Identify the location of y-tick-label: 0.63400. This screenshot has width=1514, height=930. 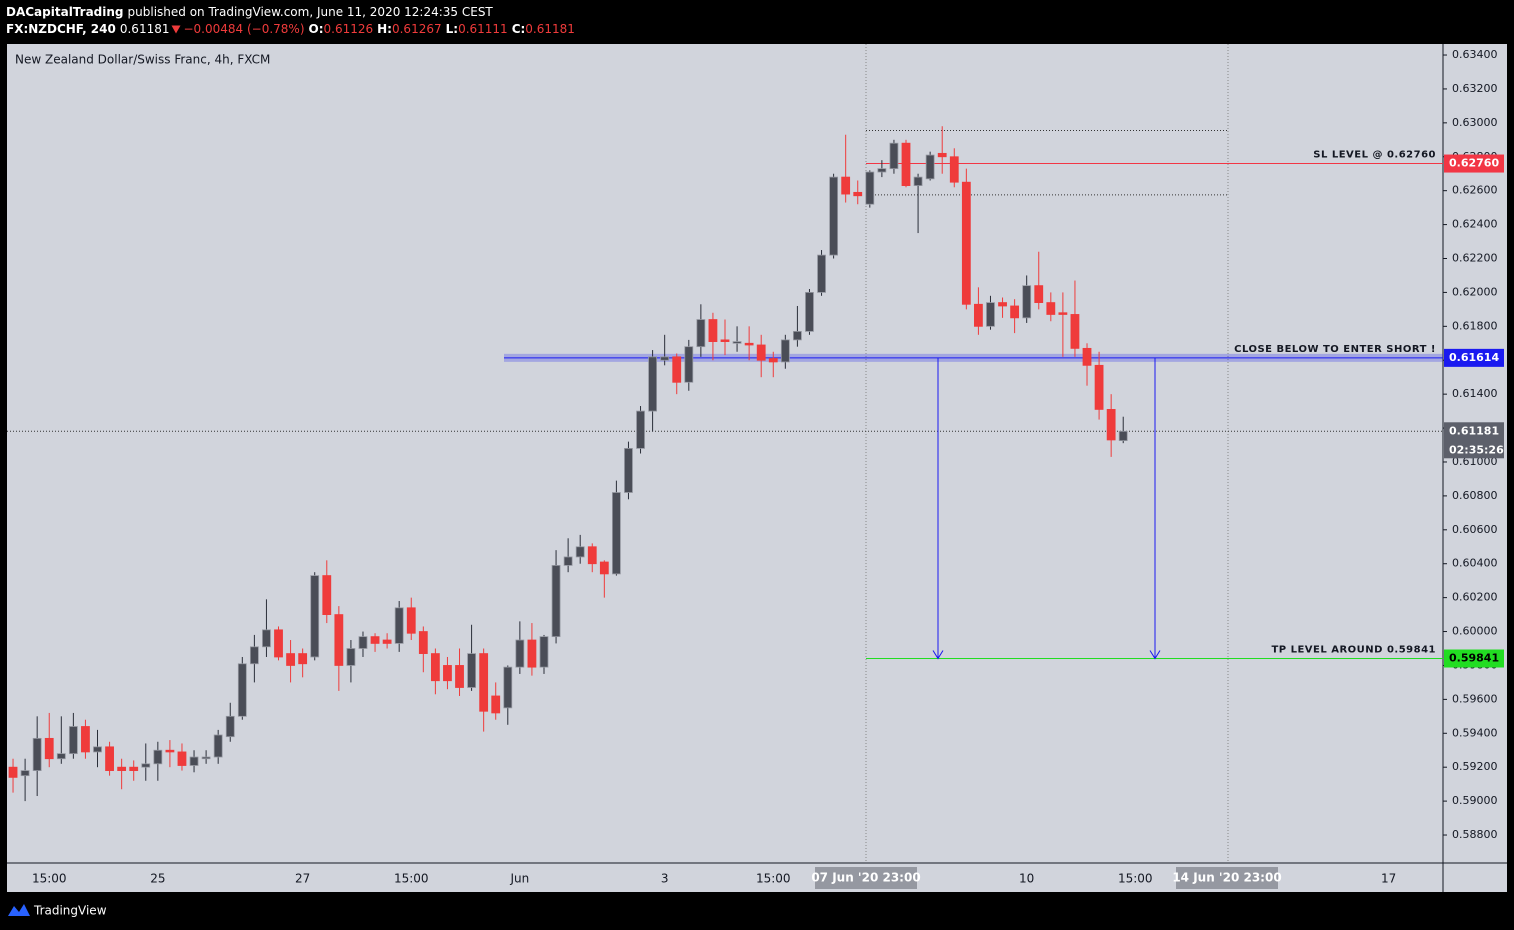
(1475, 54).